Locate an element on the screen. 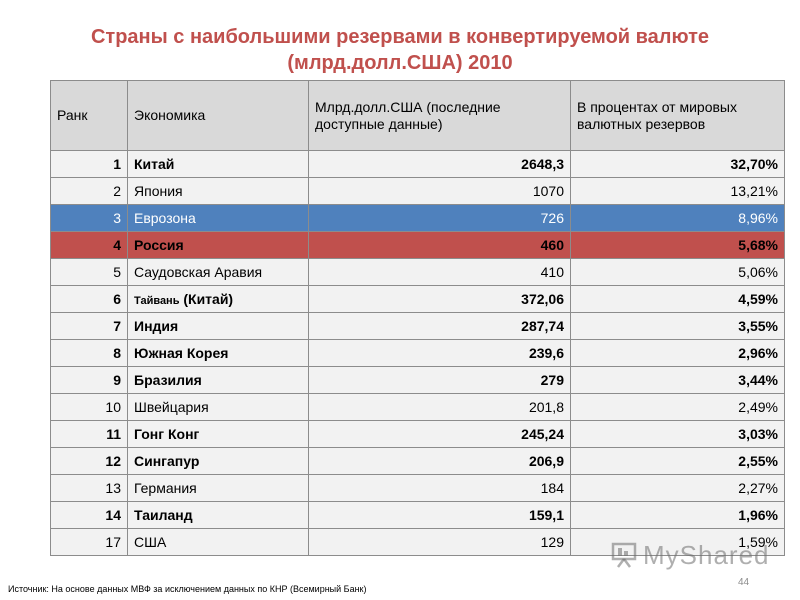  table-row: 1 Китай 2648,3 32,70% is located at coordinates (417, 164).